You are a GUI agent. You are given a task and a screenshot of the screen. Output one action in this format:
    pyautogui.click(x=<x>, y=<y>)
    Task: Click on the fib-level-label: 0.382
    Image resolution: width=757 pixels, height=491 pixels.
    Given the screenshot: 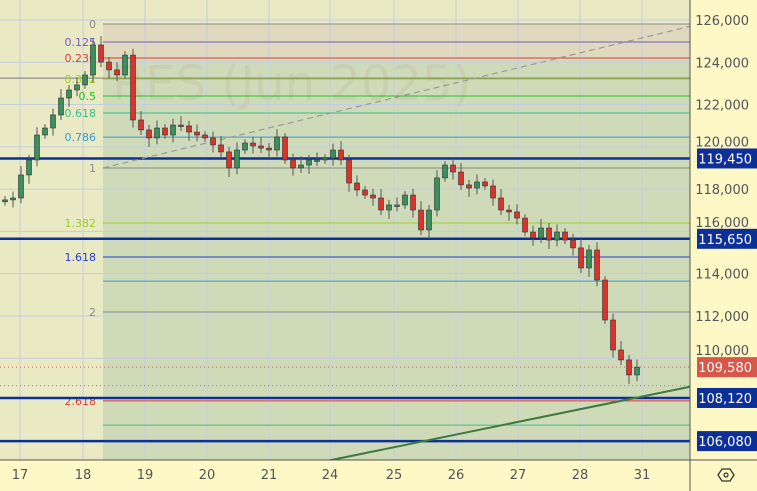 What is the action you would take?
    pyautogui.click(x=81, y=79)
    